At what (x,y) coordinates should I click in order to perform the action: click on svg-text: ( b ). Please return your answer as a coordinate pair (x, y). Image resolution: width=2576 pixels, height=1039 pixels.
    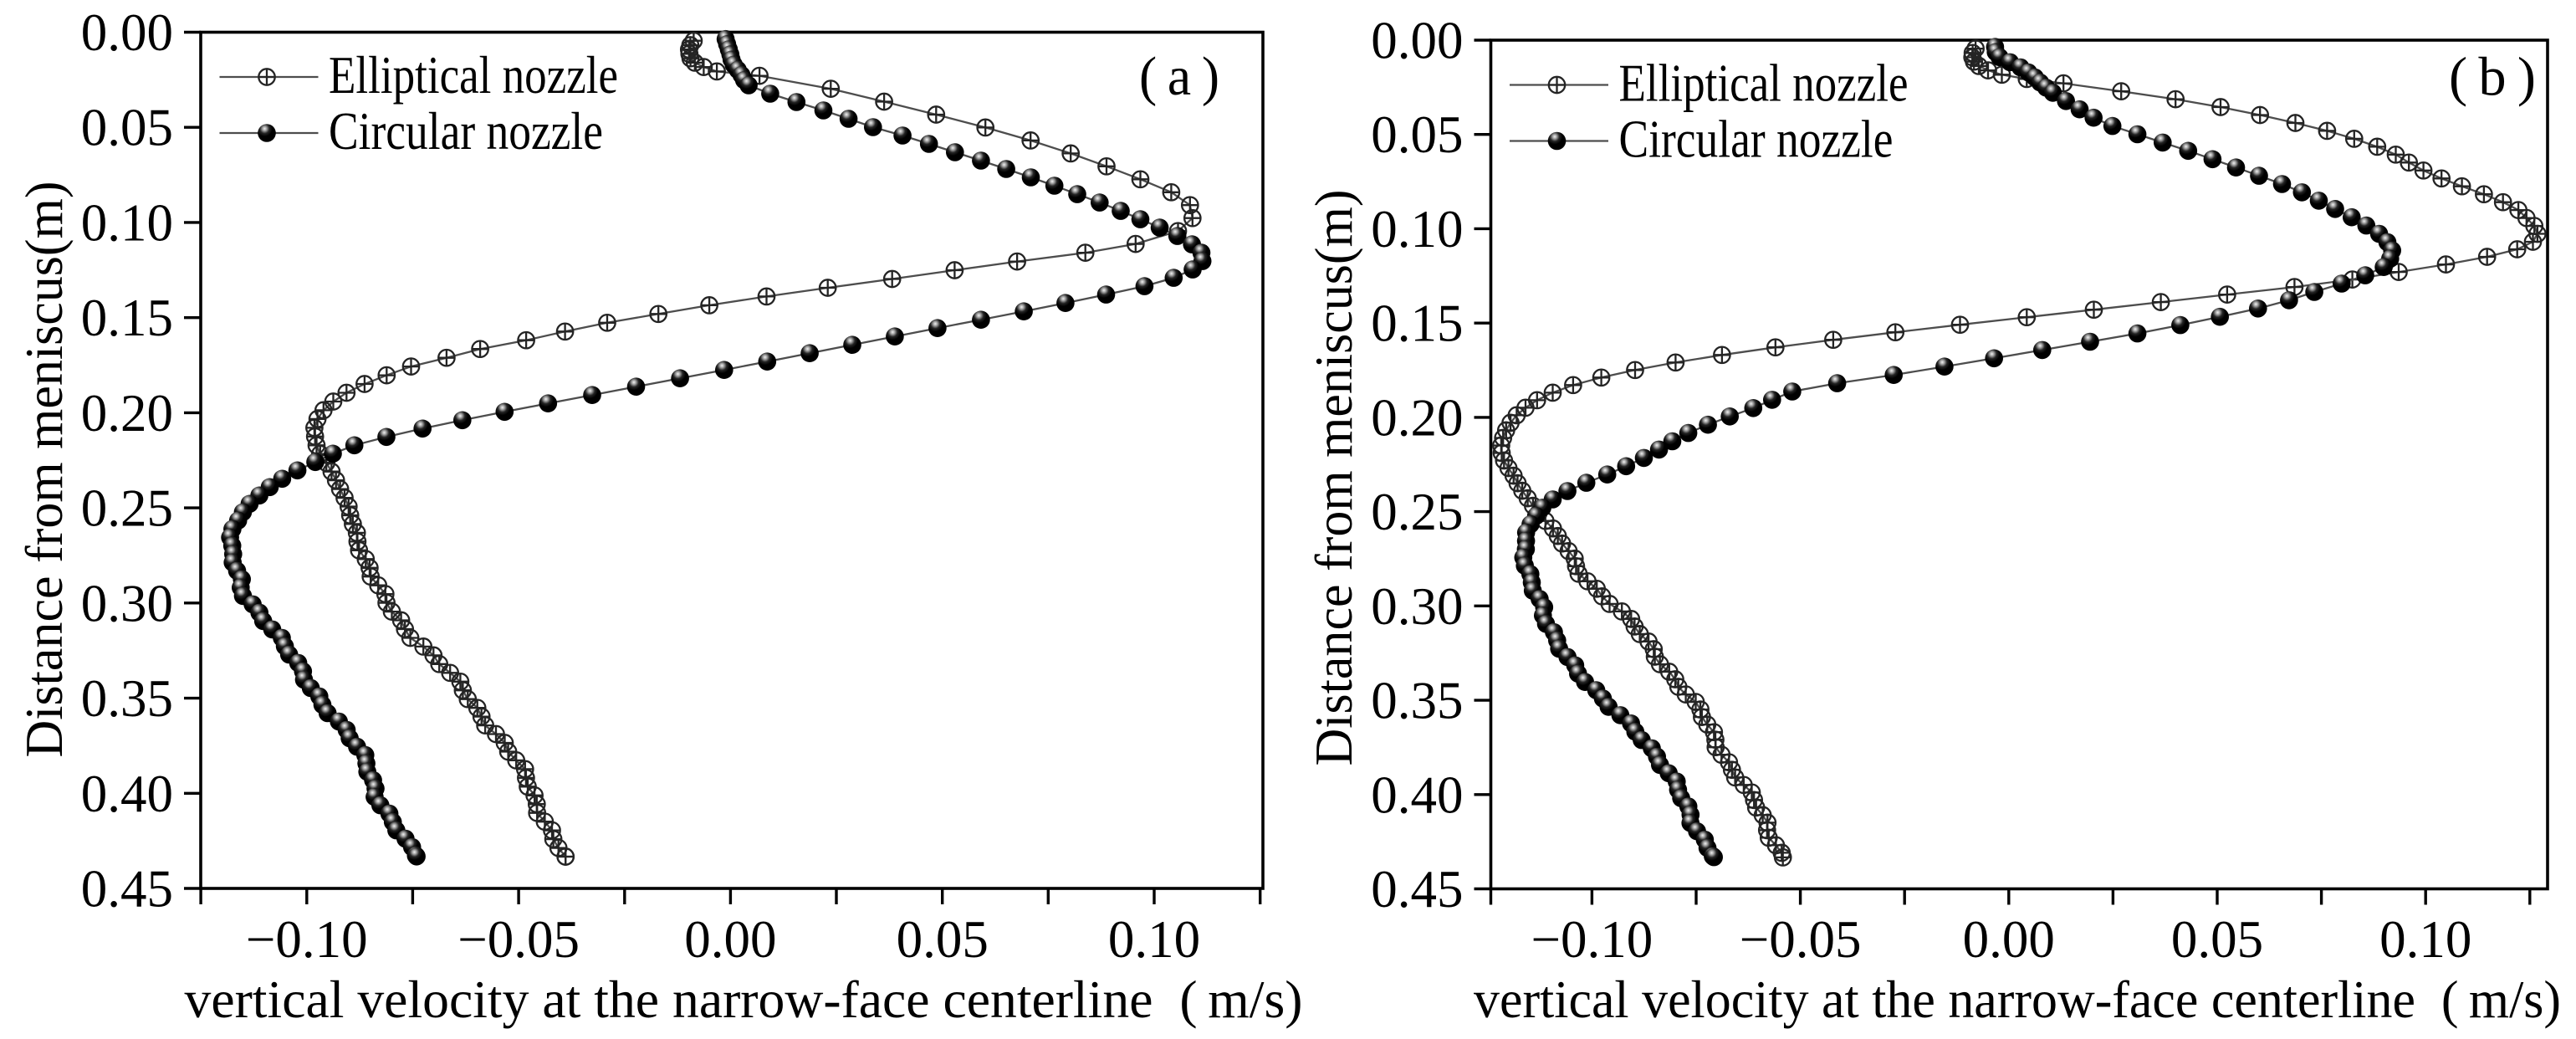
    Looking at the image, I should click on (2492, 78).